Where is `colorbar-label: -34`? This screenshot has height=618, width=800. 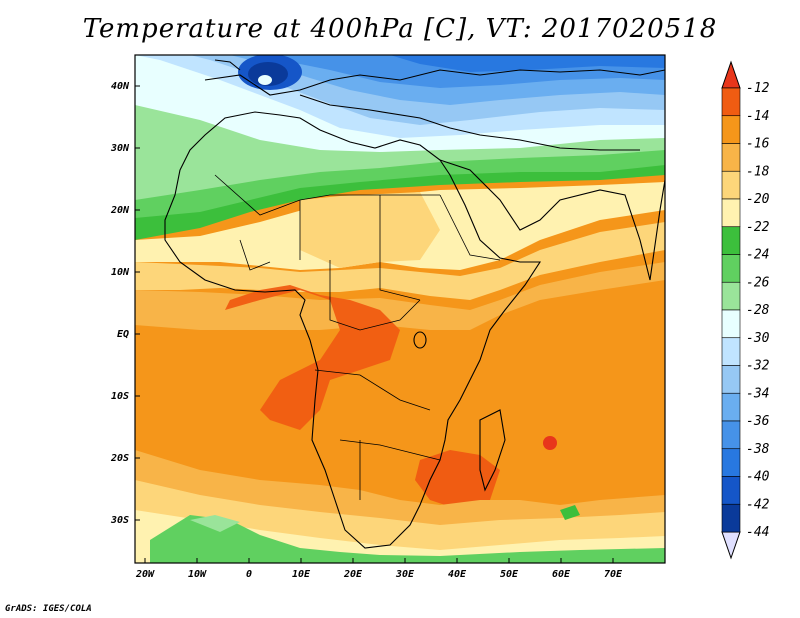 colorbar-label: -34 is located at coordinates (757, 393).